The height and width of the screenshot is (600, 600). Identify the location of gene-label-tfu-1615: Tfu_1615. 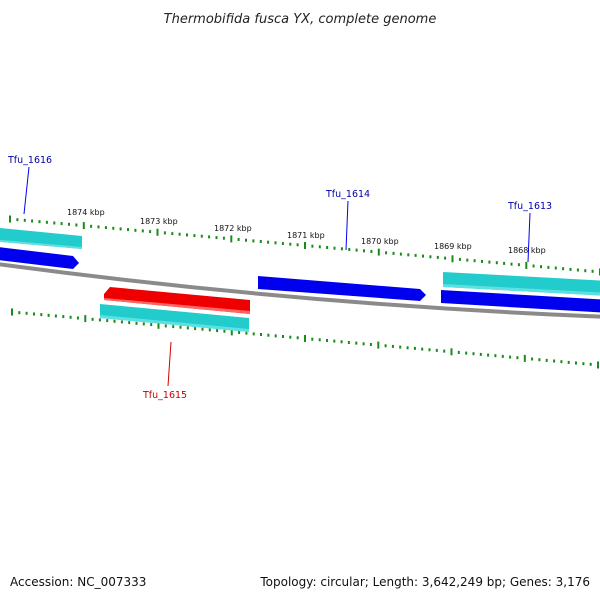
(164, 395).